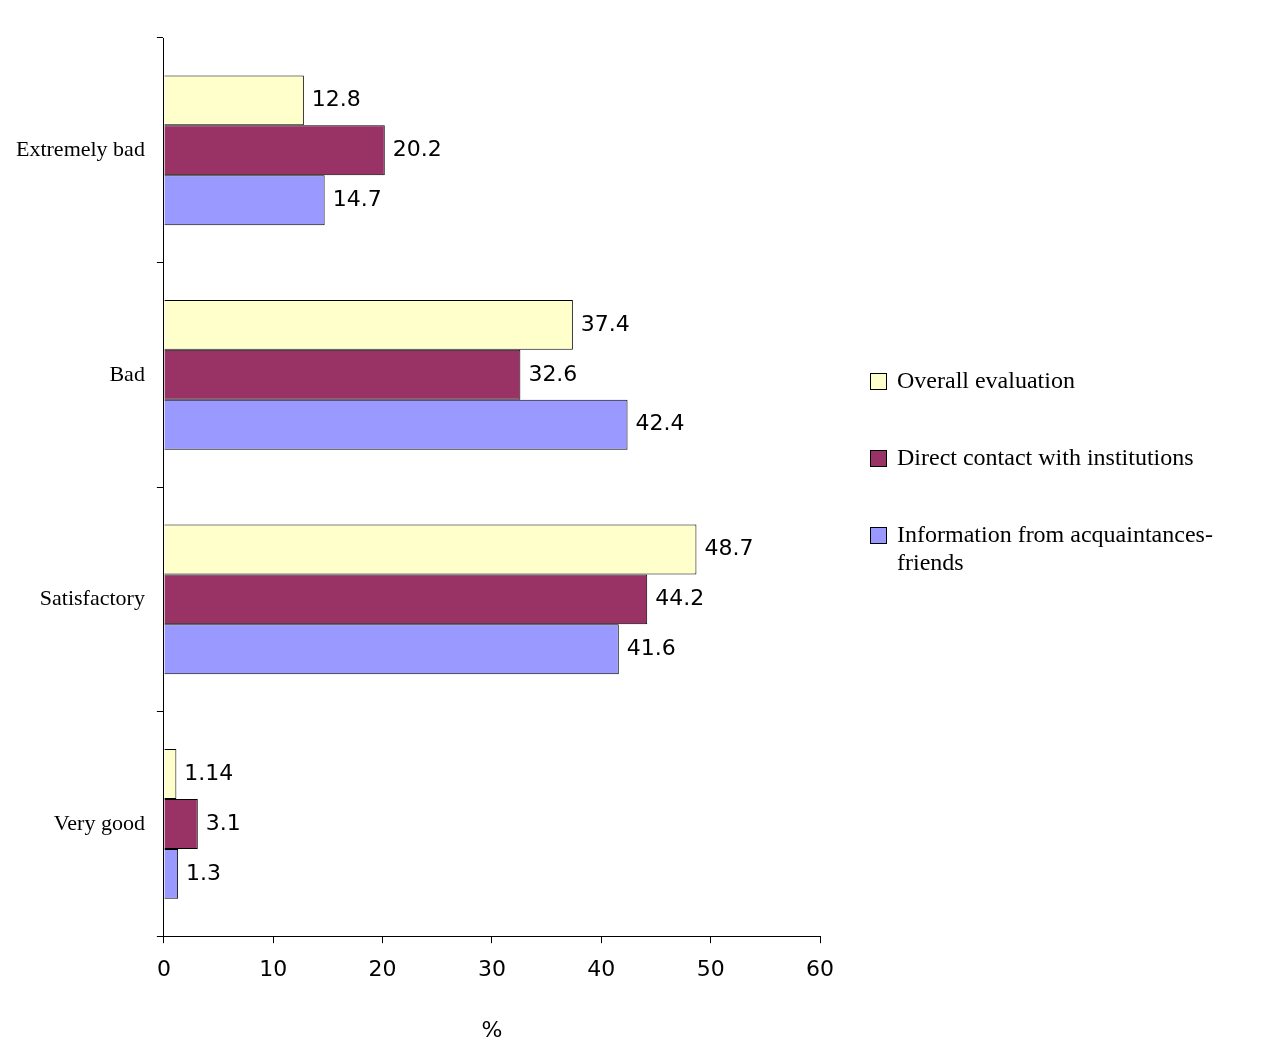 This screenshot has width=1279, height=1052. Describe the element at coordinates (273, 969) in the screenshot. I see `x-tick-label: 10` at that location.